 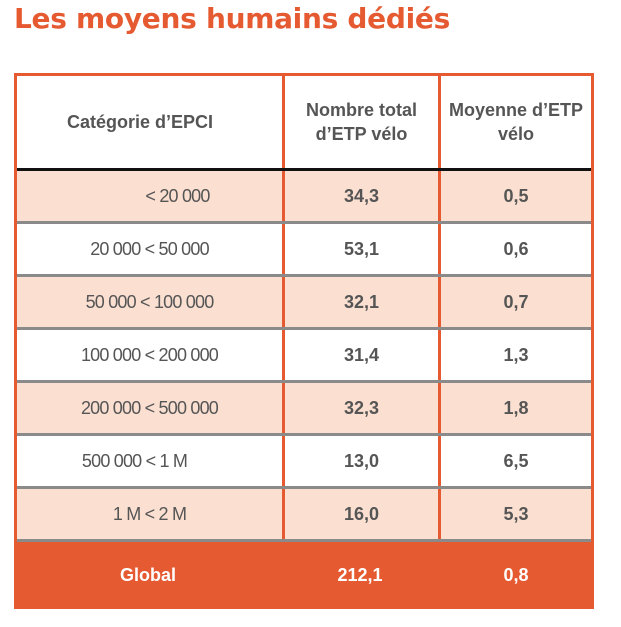 I want to click on header-total: Nombre total d’ETP vélo, so click(x=360, y=122).